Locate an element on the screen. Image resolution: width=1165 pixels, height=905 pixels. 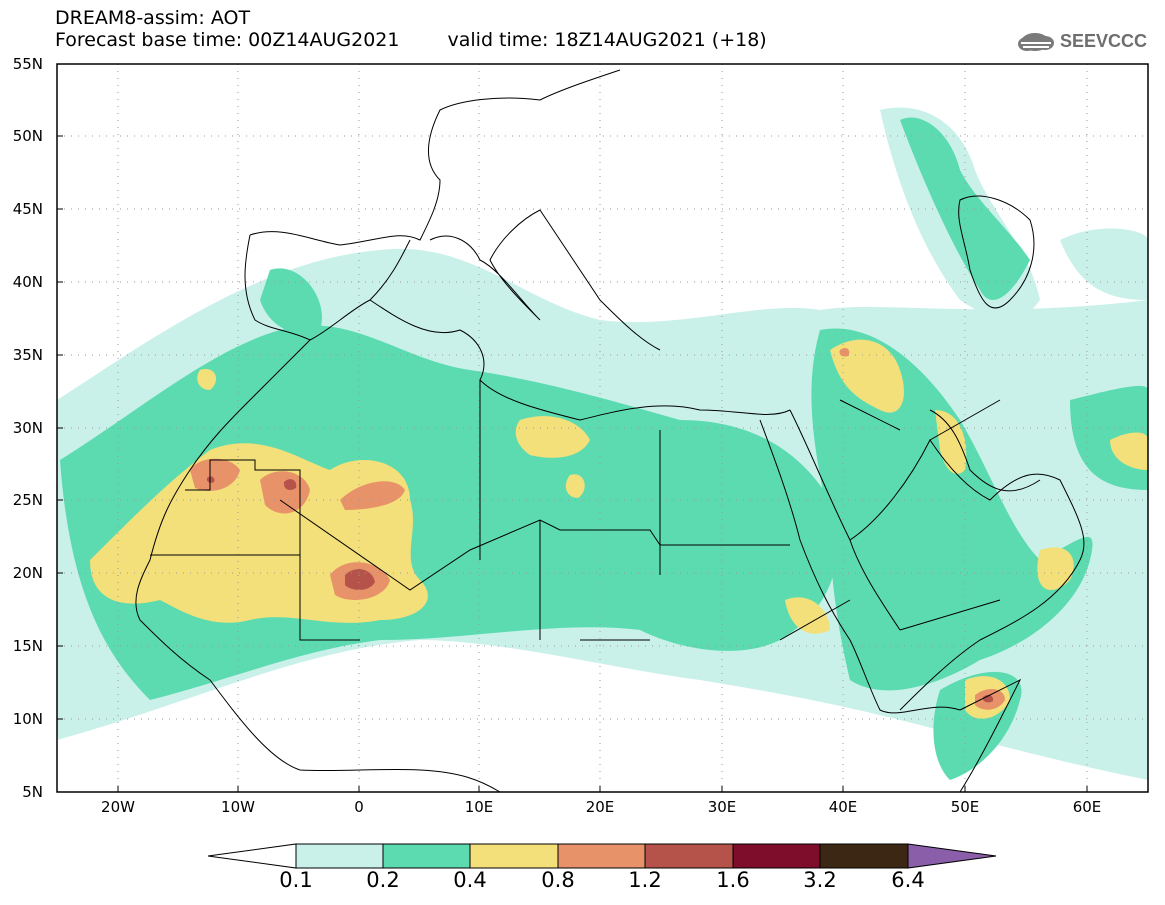
lat-label-10n: 10N is located at coordinates (27, 719).